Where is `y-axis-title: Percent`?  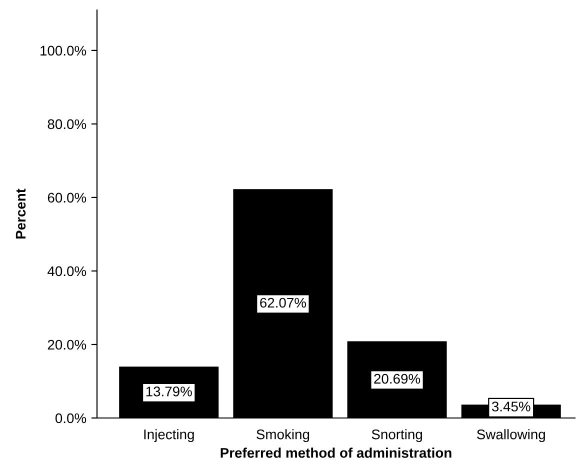 y-axis-title: Percent is located at coordinates (21, 213).